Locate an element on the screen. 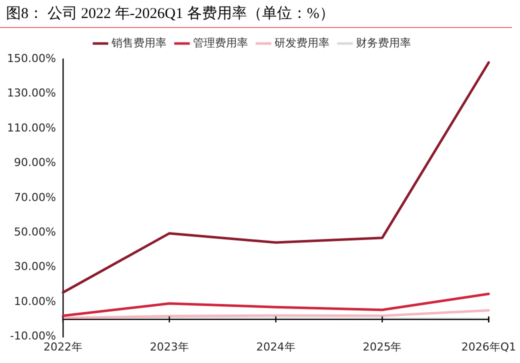 This screenshot has width=520, height=363. y-tick-label: 30.00% is located at coordinates (35, 267).